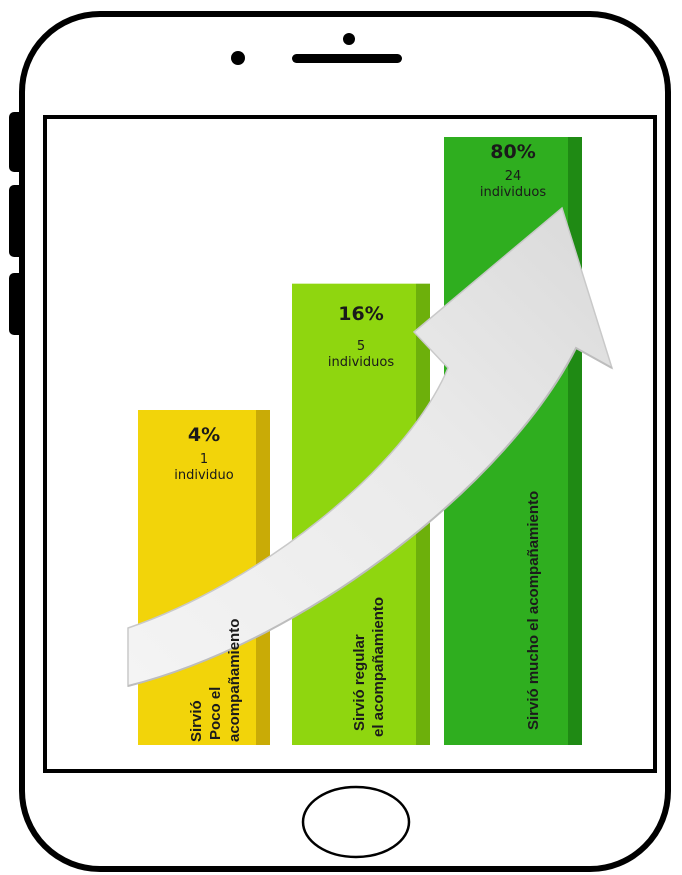 The width and height of the screenshot is (682, 875). I want to click on data-label-count: 24 individuos, so click(513, 185).